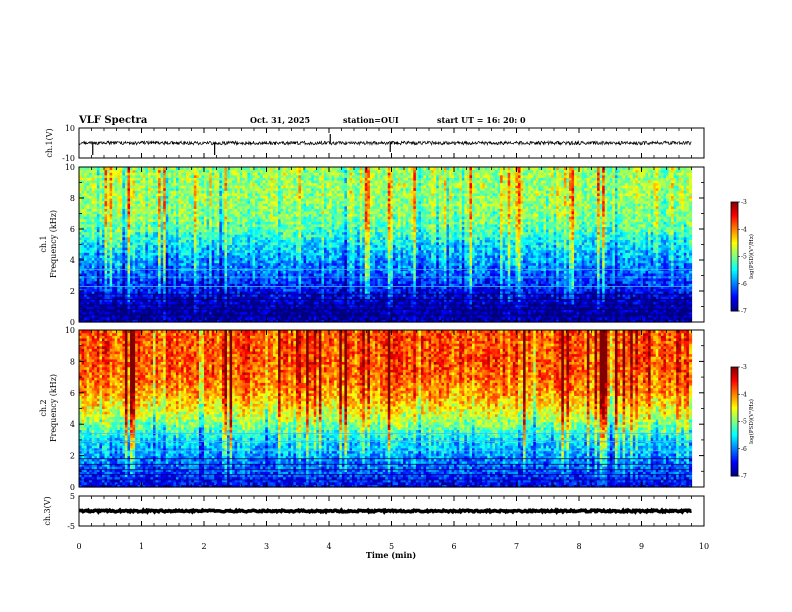  Describe the element at coordinates (68, 158) in the screenshot. I see `y-tick-label: -10` at that location.